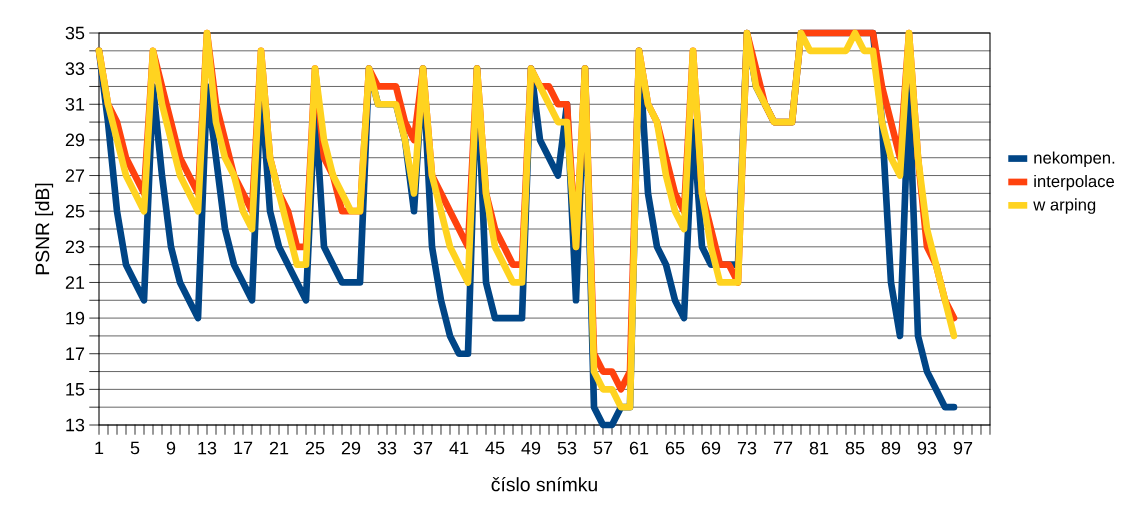 This screenshot has height=511, width=1141. What do you see at coordinates (639, 448) in the screenshot?
I see `x-tick-label: 61` at bounding box center [639, 448].